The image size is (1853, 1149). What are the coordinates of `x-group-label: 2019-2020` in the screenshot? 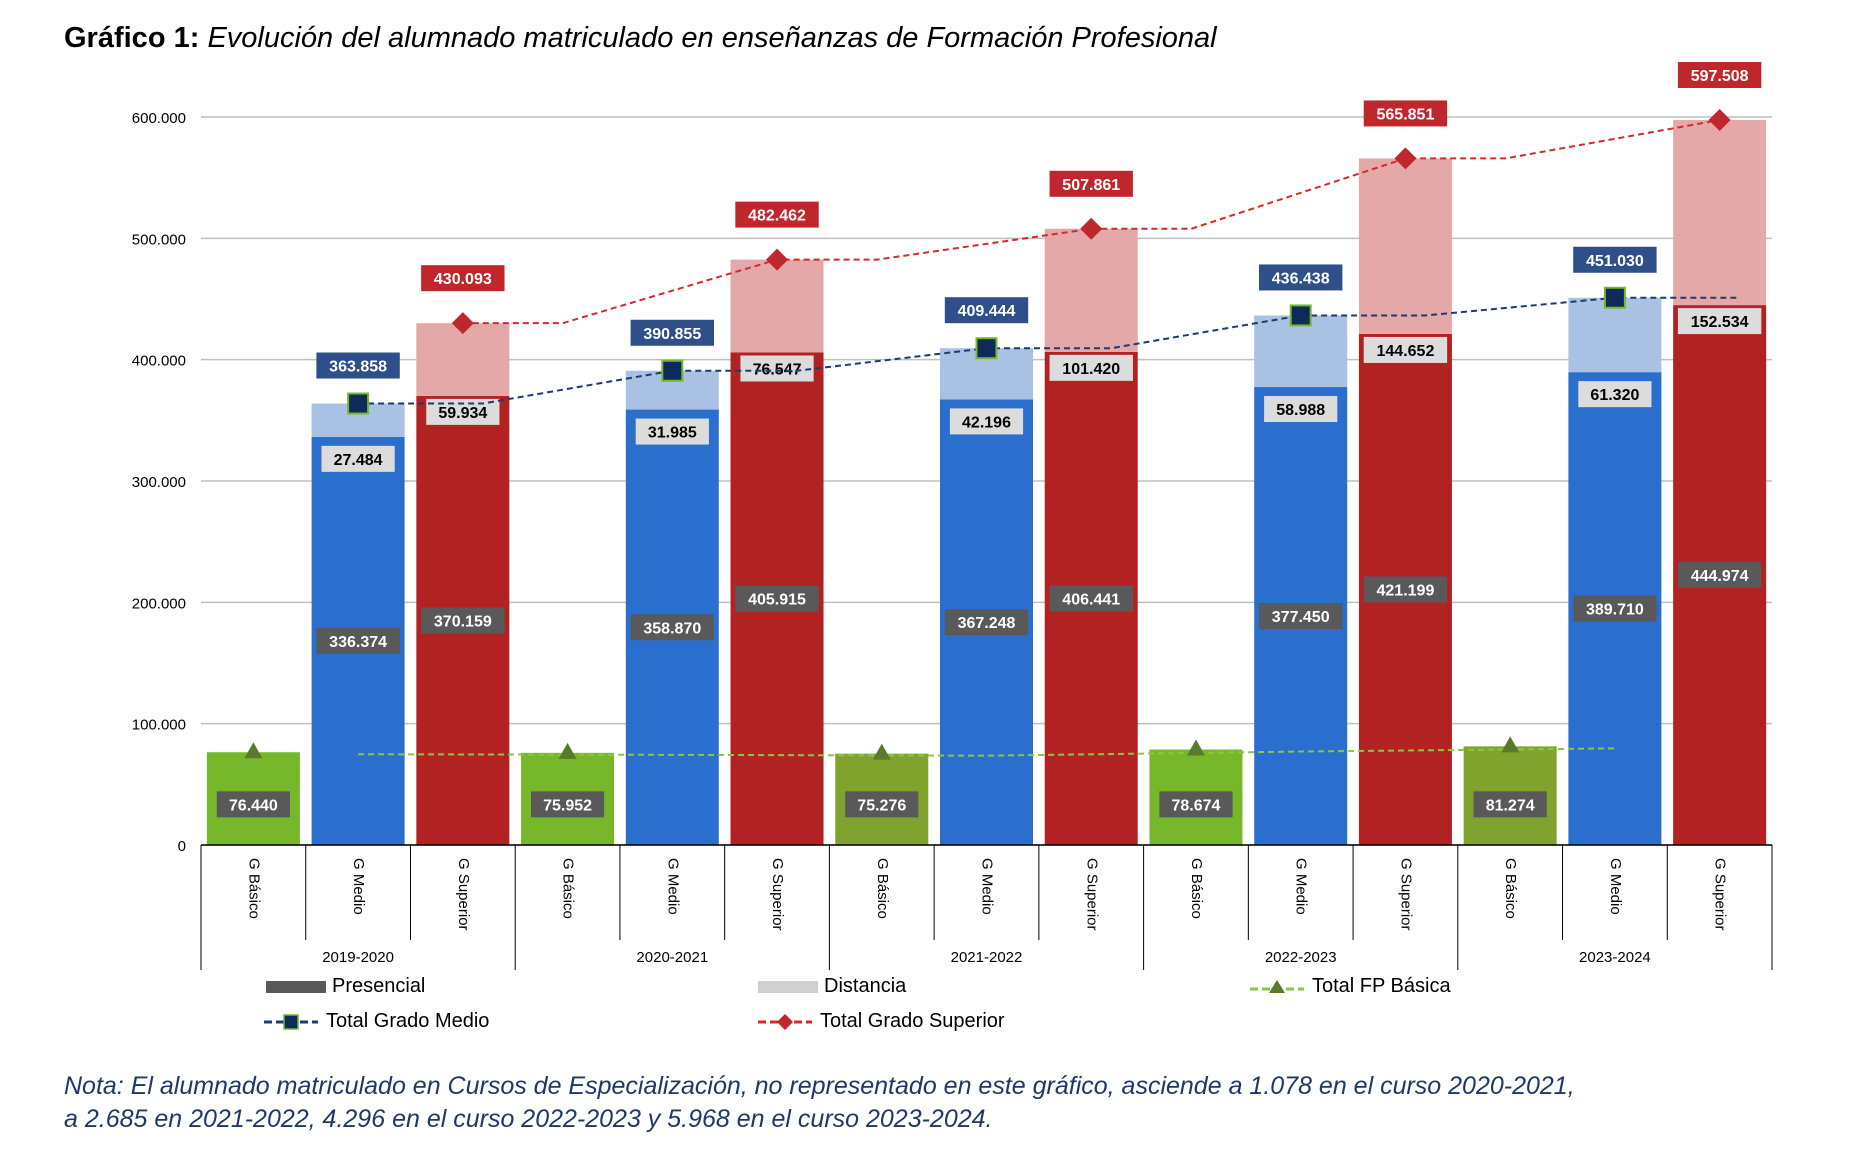 It's located at (358, 957).